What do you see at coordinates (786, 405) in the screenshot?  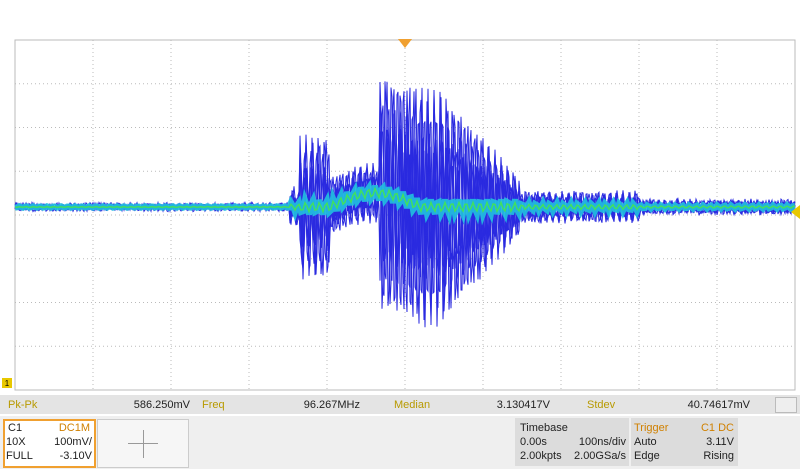 I see `close-measure-button` at bounding box center [786, 405].